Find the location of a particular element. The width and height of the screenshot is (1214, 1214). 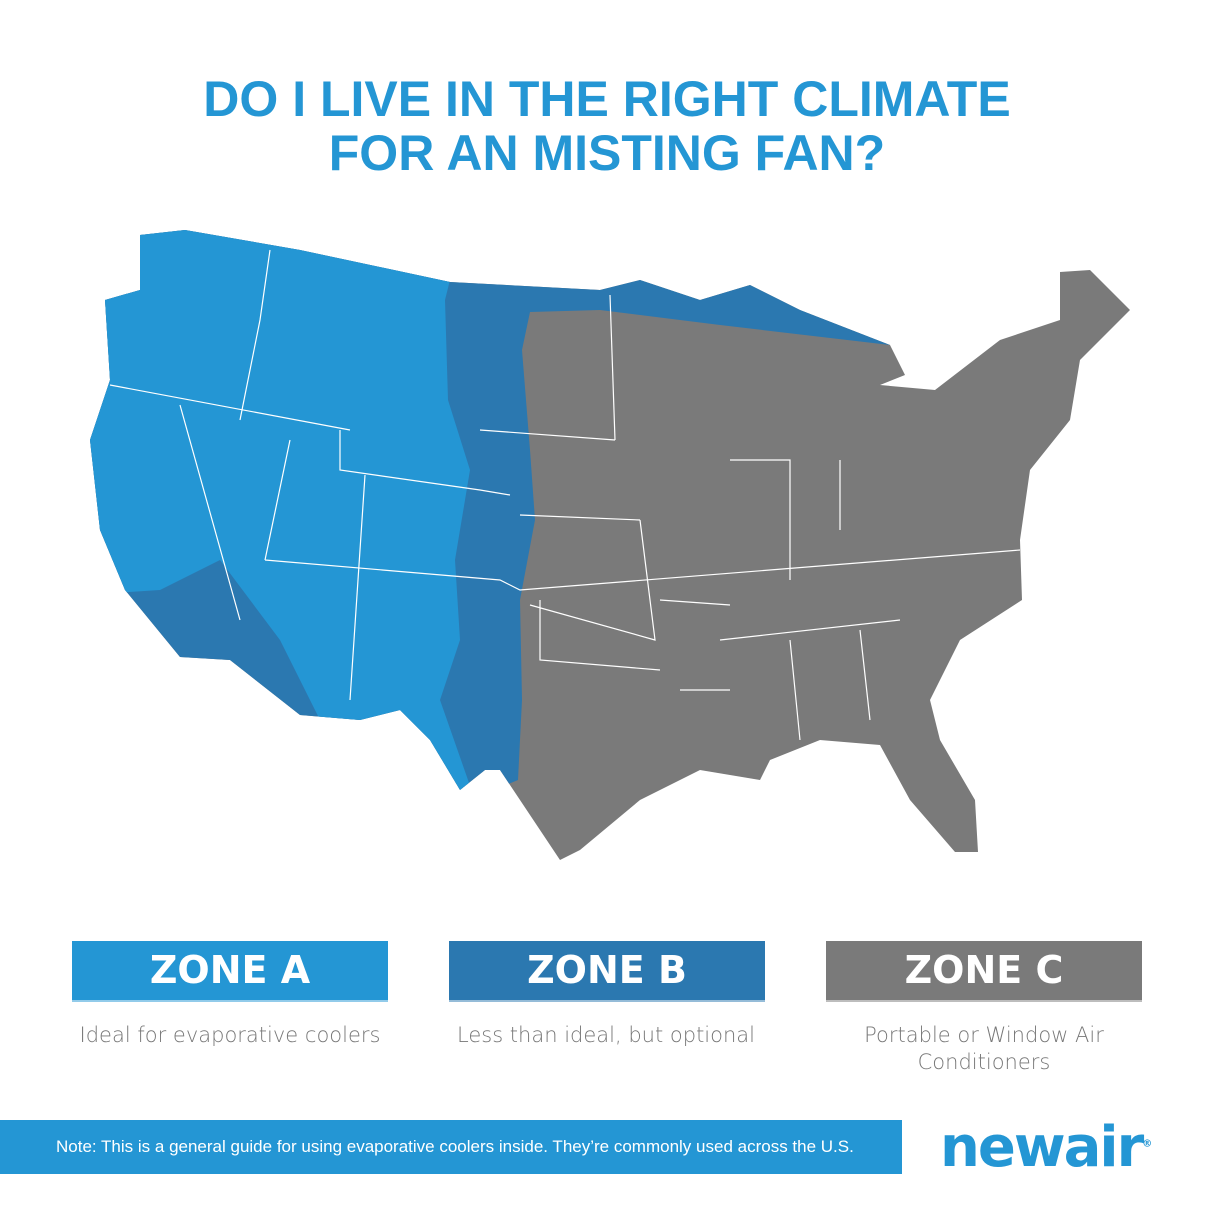

zone-a-description: Ideal for evaporative coolers is located at coordinates (230, 1035).